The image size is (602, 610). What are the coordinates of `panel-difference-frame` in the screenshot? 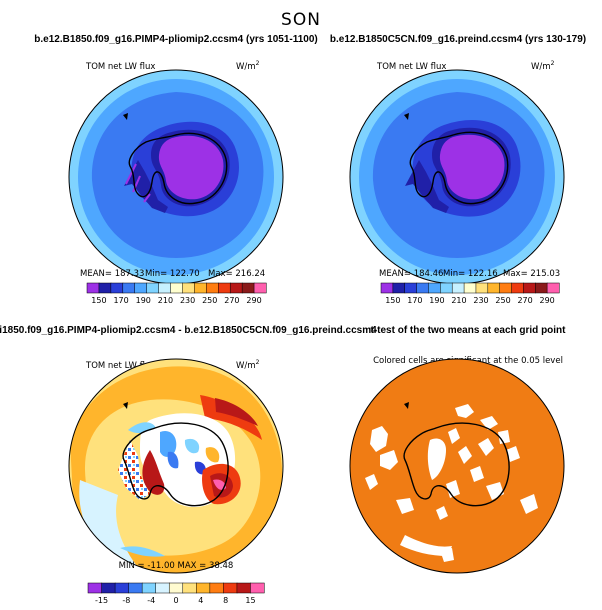 It's located at (176, 466).